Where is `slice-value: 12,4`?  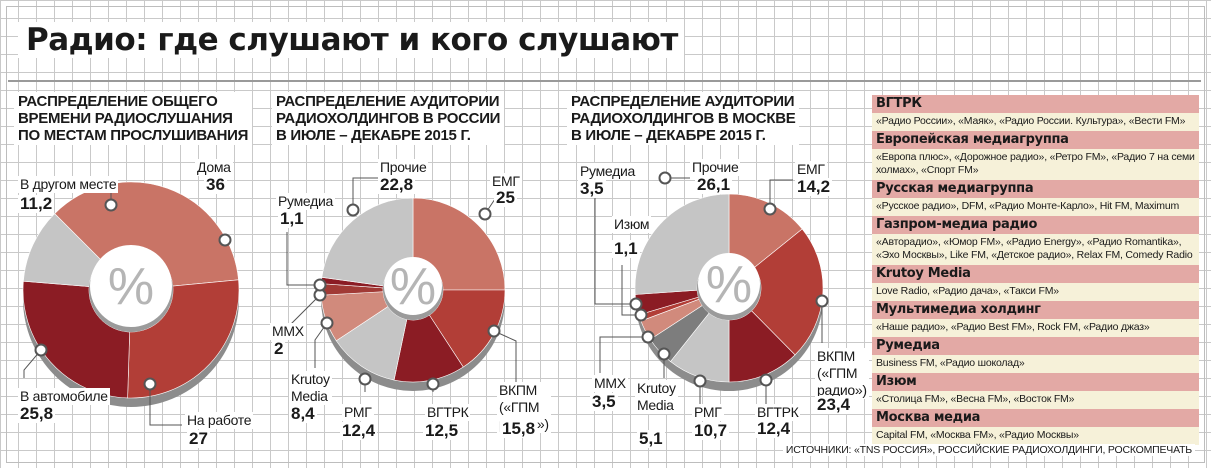 slice-value: 12,4 is located at coordinates (359, 430).